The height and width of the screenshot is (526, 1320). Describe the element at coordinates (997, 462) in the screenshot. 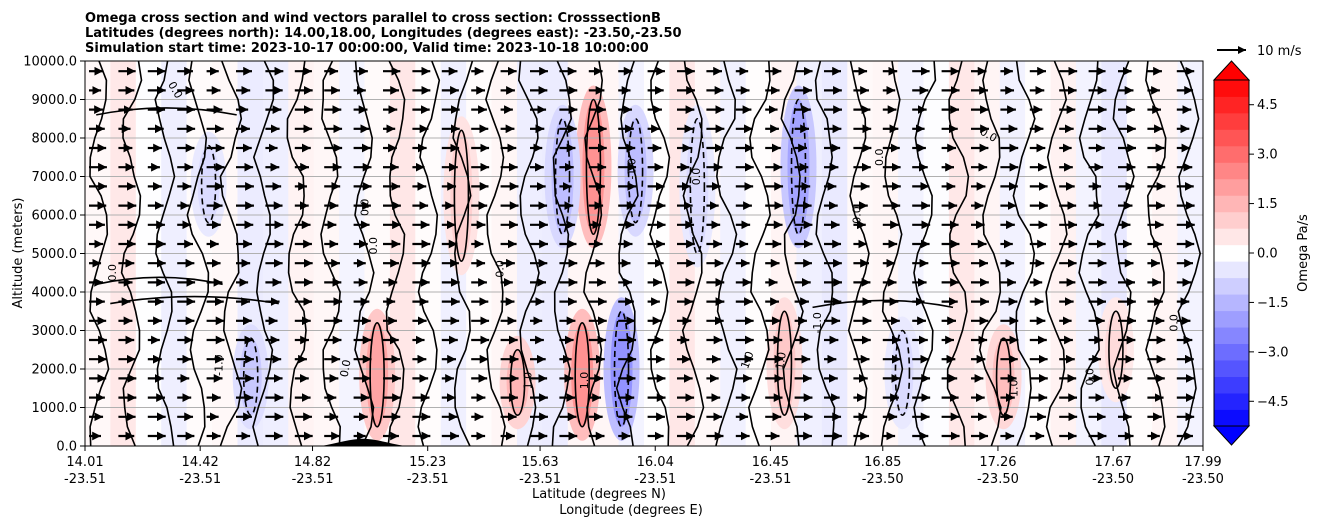

I see `x-tick-label-lat: 17.26` at that location.